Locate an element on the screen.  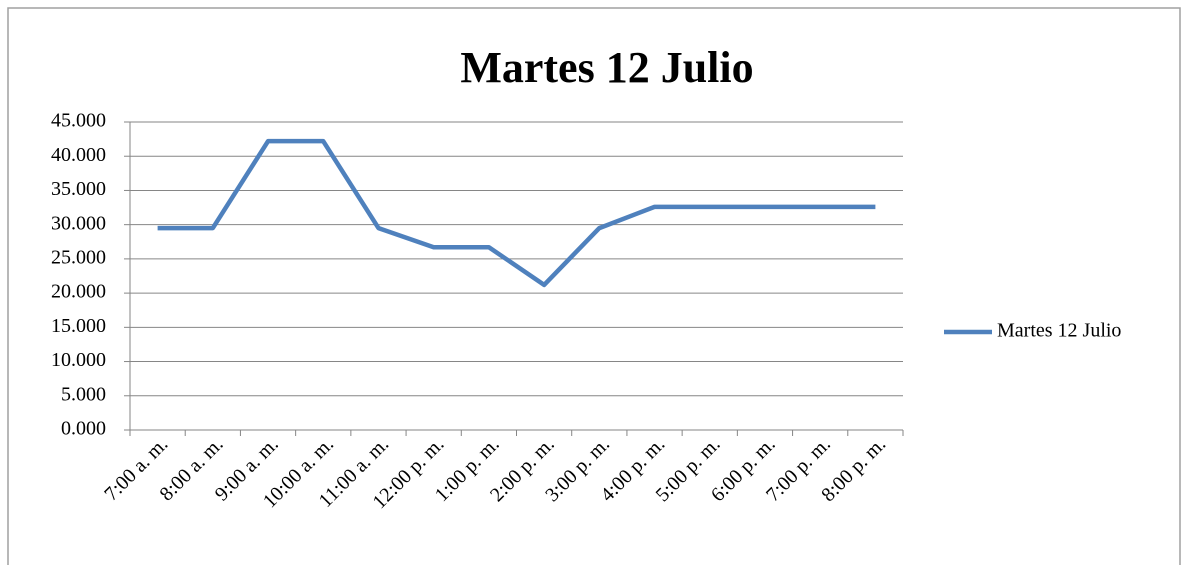
y-tick-label: 20.000 is located at coordinates (78, 292).